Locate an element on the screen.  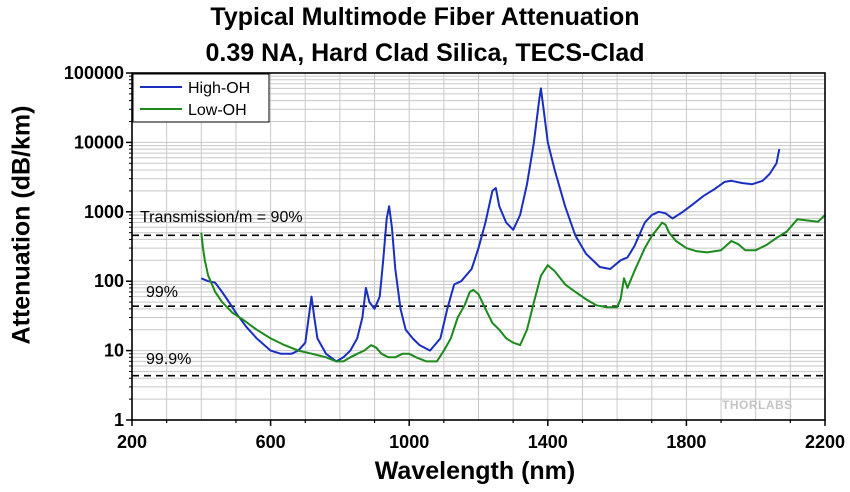
x-axis-label: Wavelength (nm) is located at coordinates (475, 471).